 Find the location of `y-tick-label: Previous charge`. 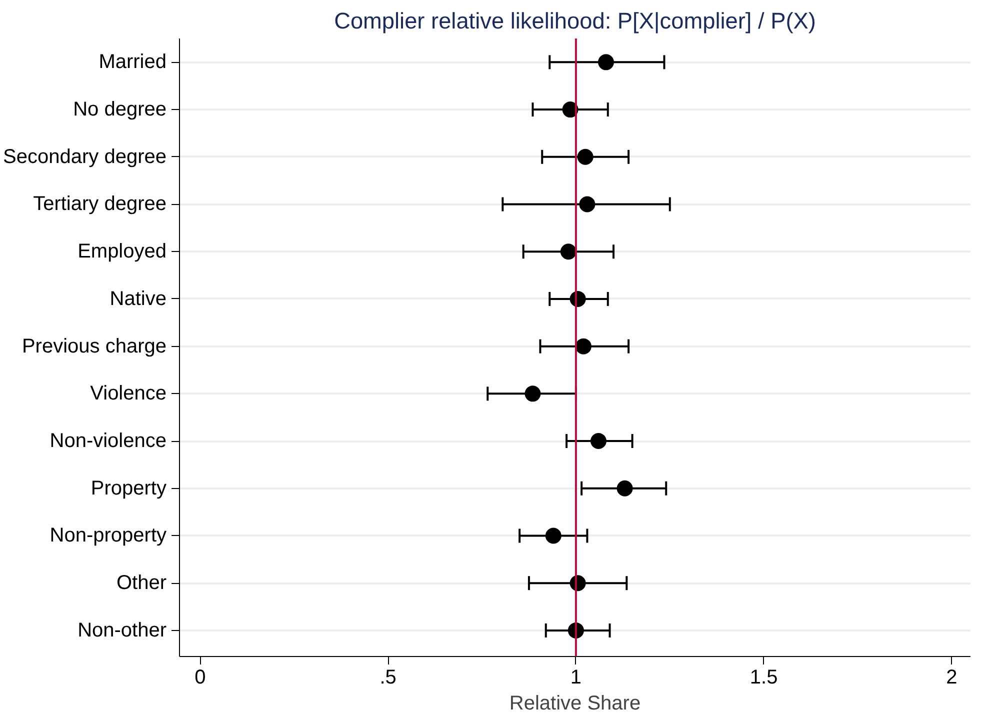

y-tick-label: Previous charge is located at coordinates (94, 346).